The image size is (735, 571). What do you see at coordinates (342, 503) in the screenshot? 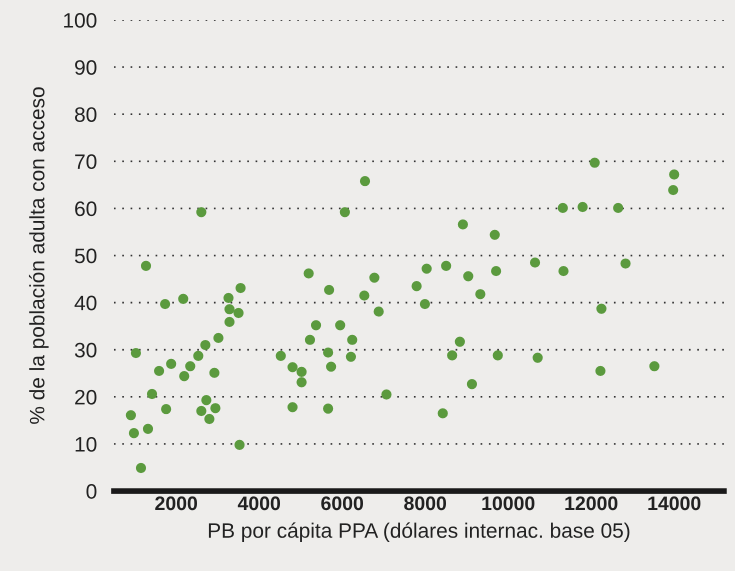
I see `x-tick-label: 6000` at bounding box center [342, 503].